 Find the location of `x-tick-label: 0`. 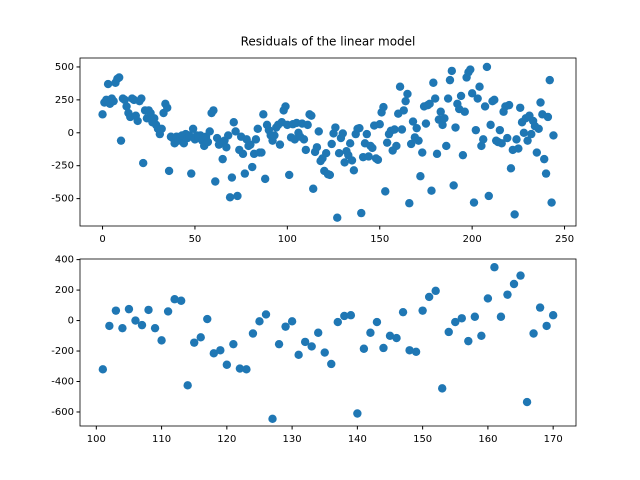

x-tick-label: 0 is located at coordinates (102, 239).